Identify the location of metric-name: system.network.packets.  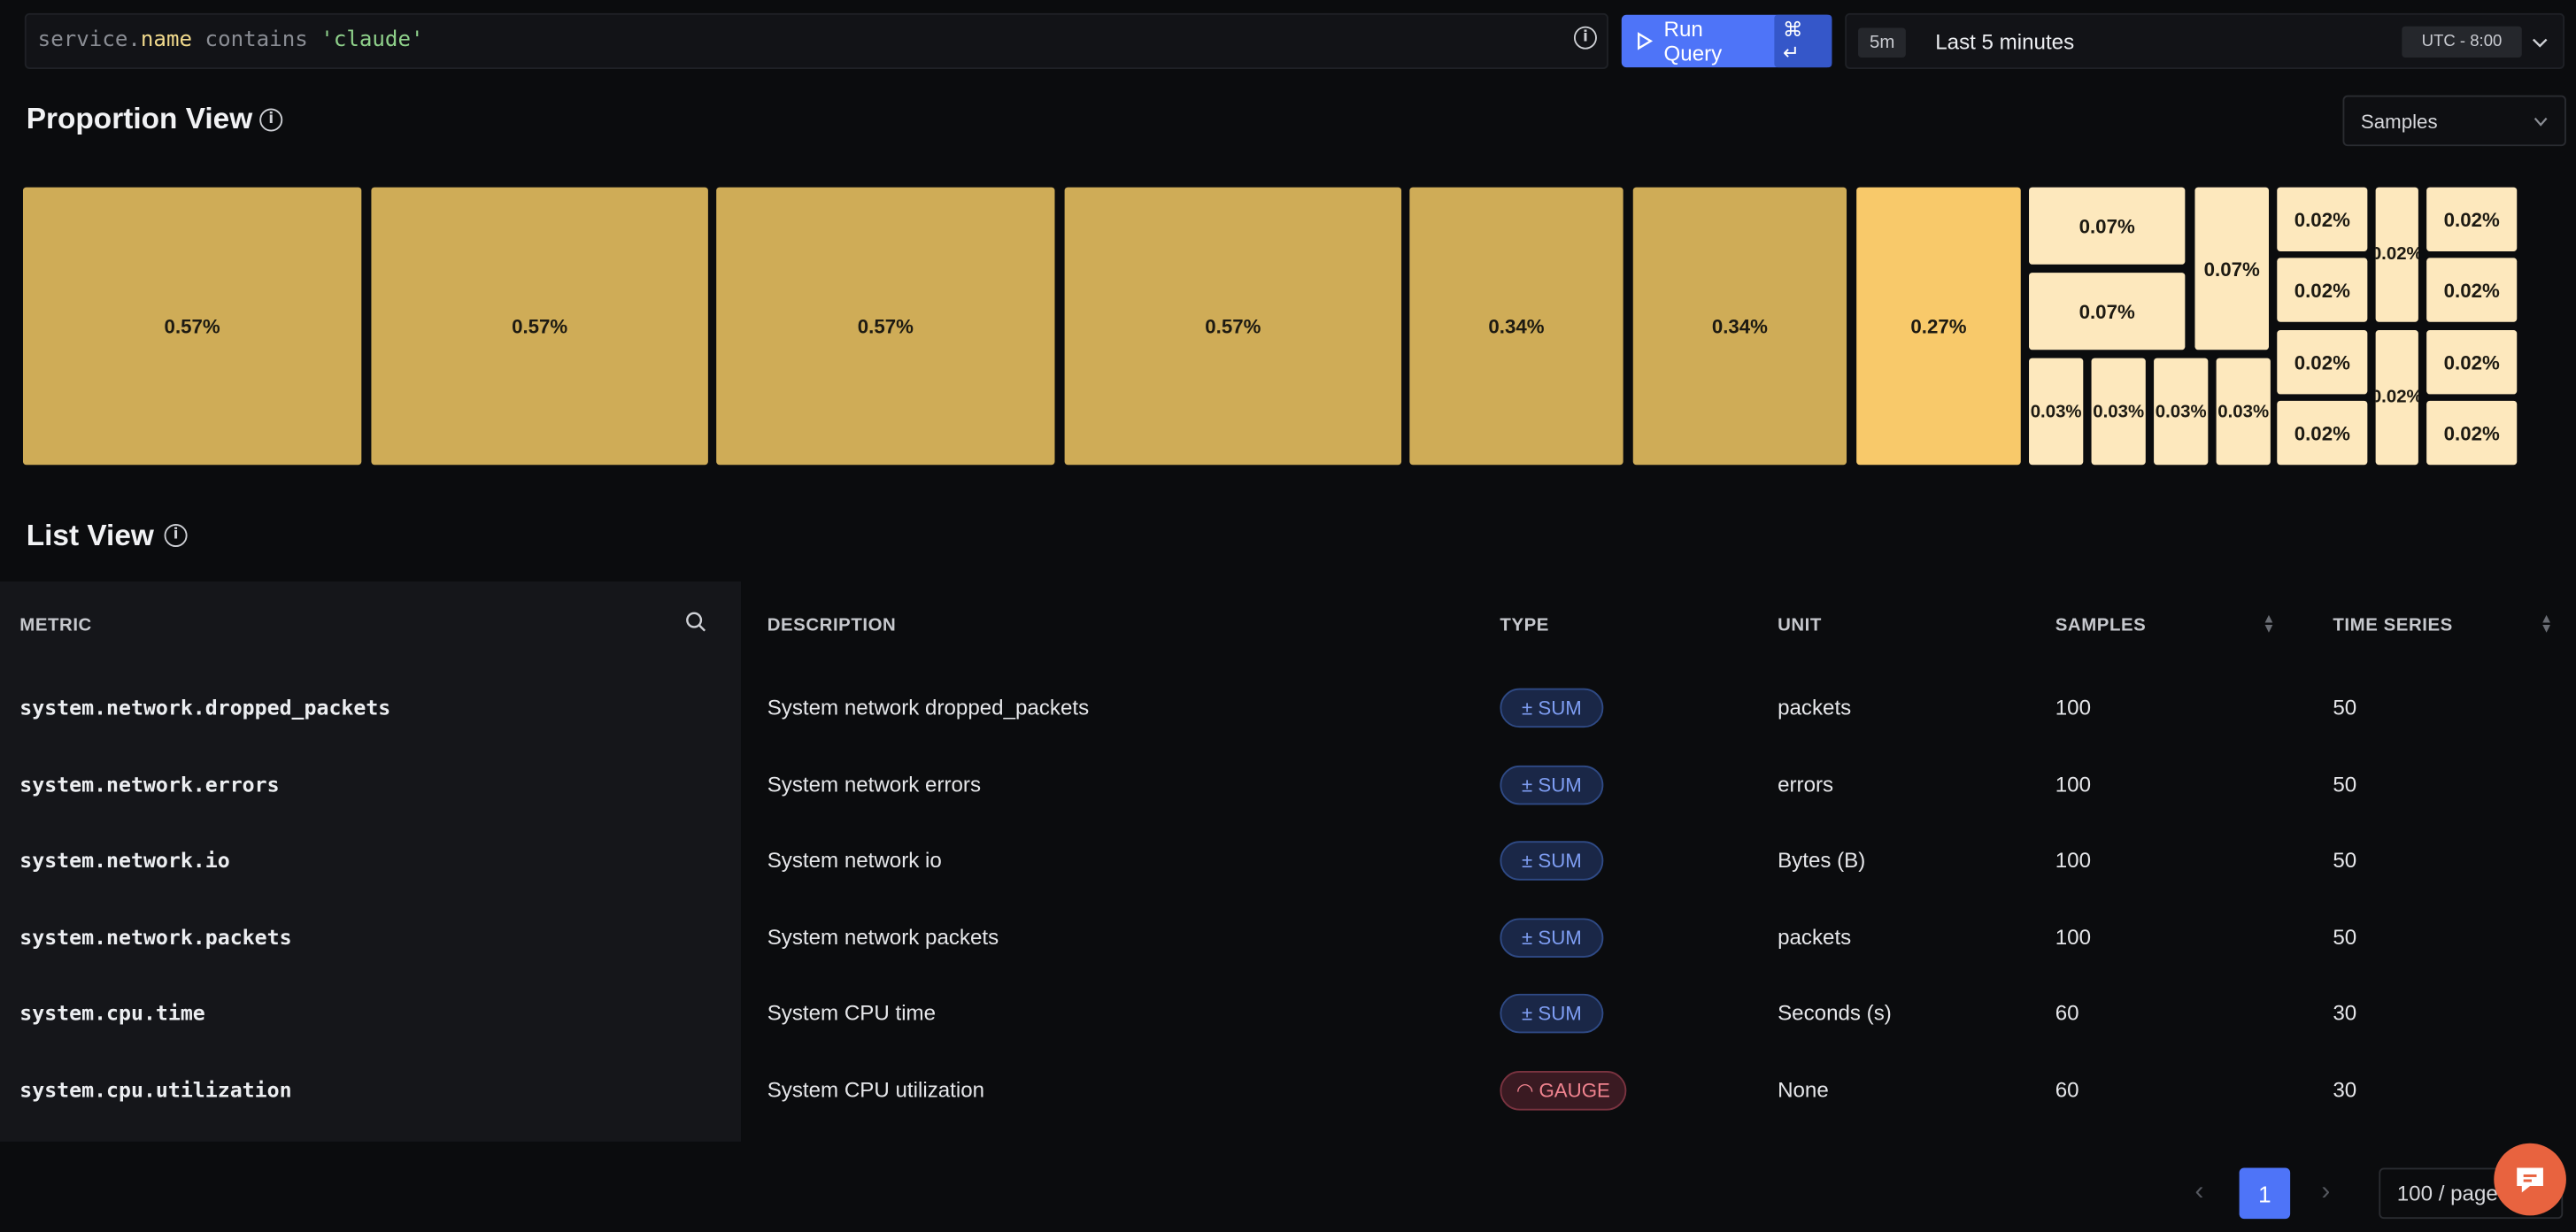
(155, 937).